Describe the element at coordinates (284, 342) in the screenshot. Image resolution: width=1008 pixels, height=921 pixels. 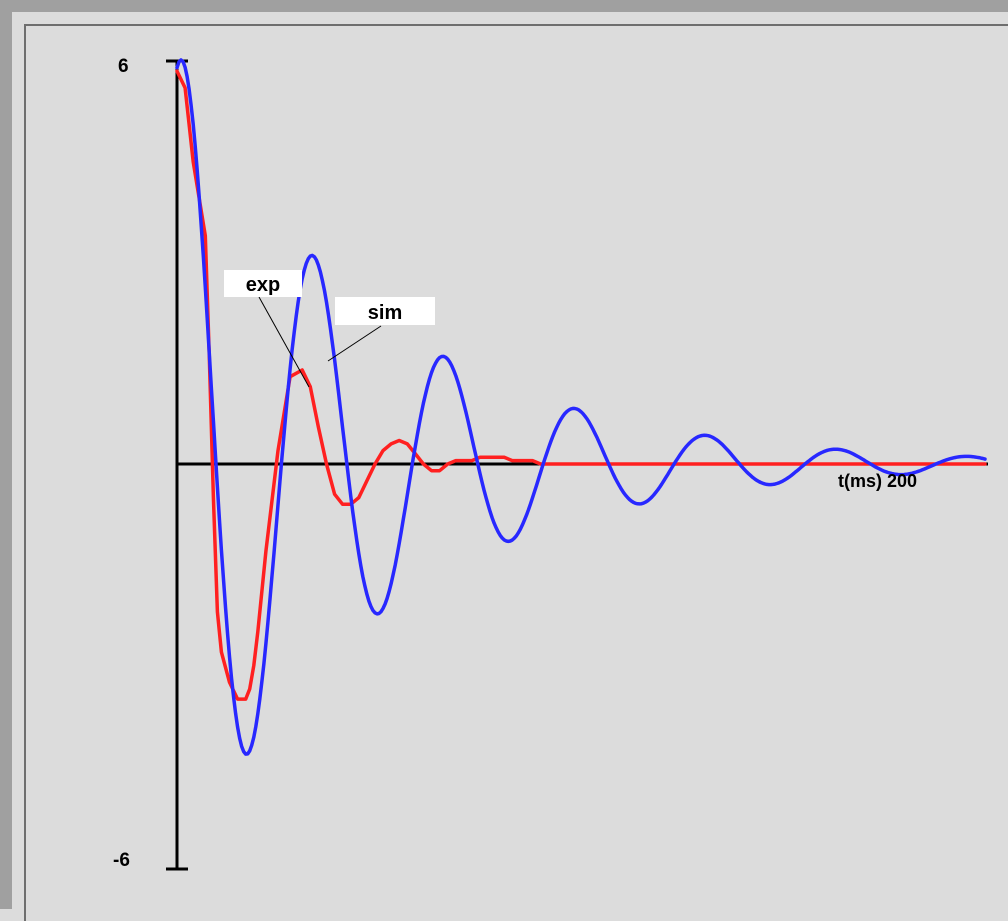
I see `legend-exp-leader` at that location.